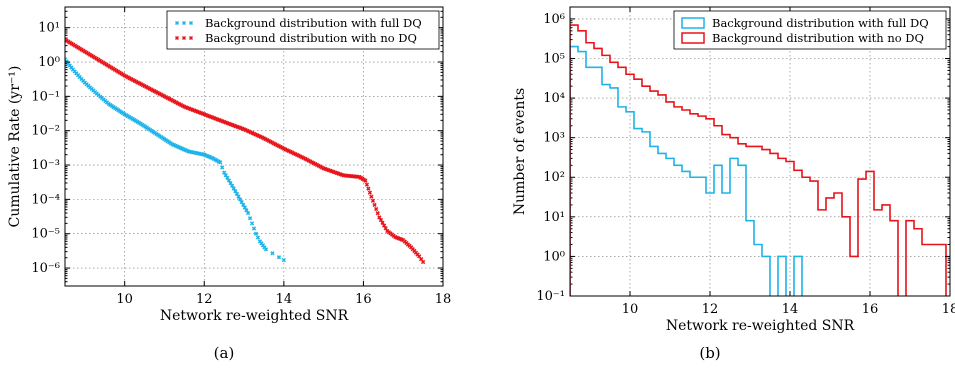  What do you see at coordinates (709, 353) in the screenshot?
I see `panel-label: (b)` at bounding box center [709, 353].